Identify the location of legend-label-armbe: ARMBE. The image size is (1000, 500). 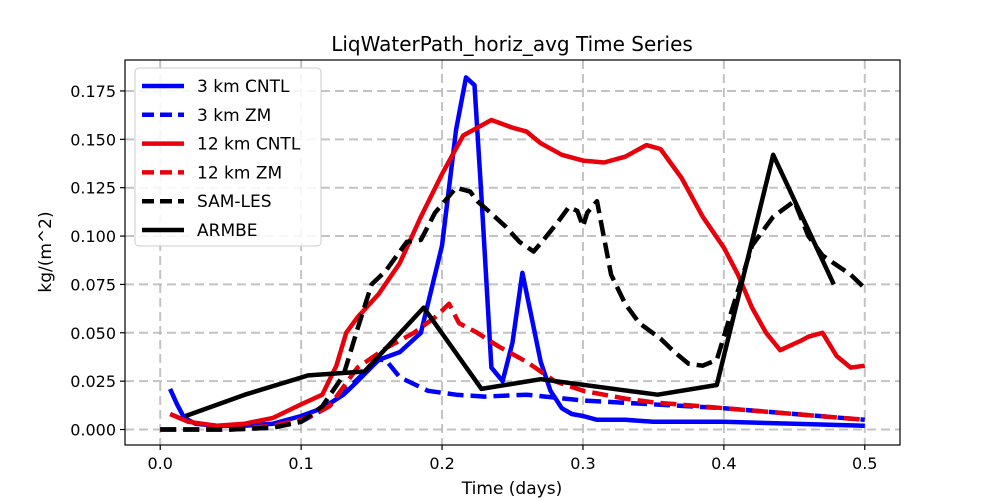
(227, 231).